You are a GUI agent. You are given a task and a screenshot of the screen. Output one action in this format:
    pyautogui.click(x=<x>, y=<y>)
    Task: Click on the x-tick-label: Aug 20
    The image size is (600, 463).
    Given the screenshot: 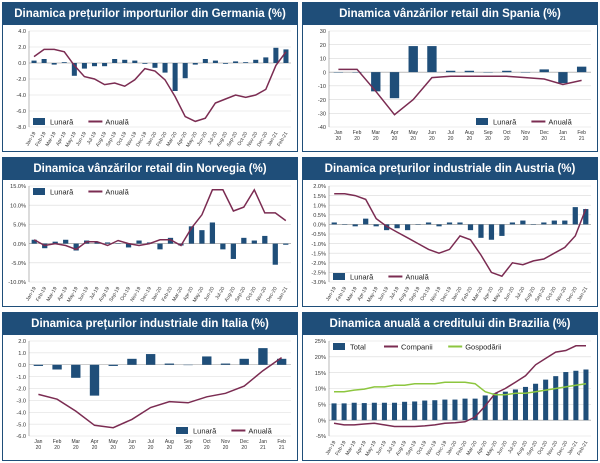 What is the action you would take?
    pyautogui.click(x=169, y=445)
    